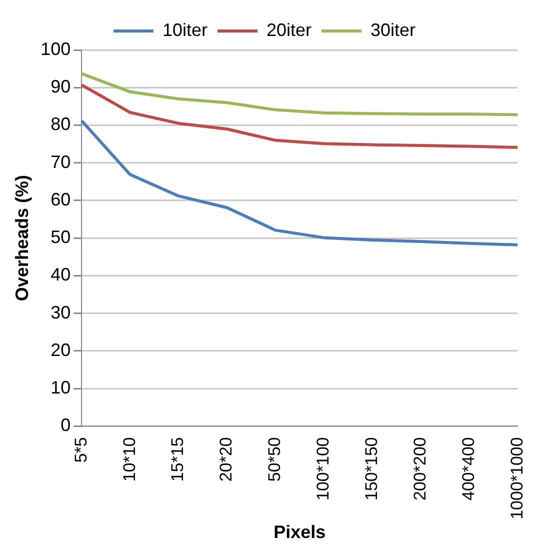 The height and width of the screenshot is (552, 549). I want to click on x-tick-label: 100*100, so click(323, 468).